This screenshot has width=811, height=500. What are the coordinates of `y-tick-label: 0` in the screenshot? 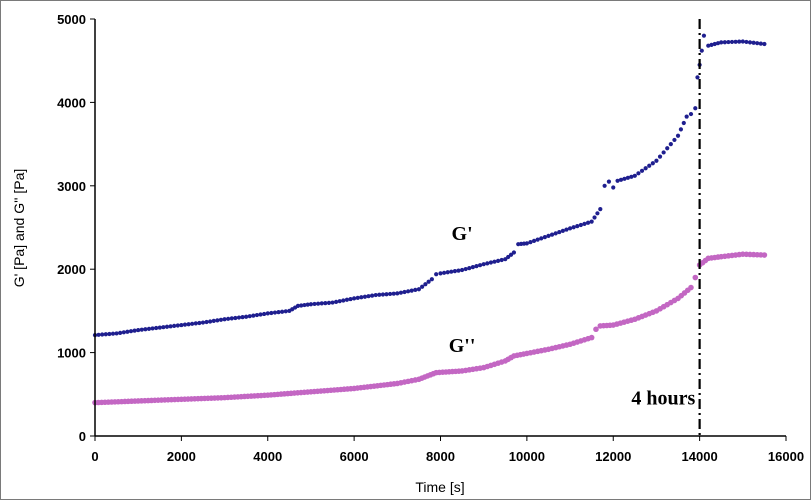 It's located at (82, 436).